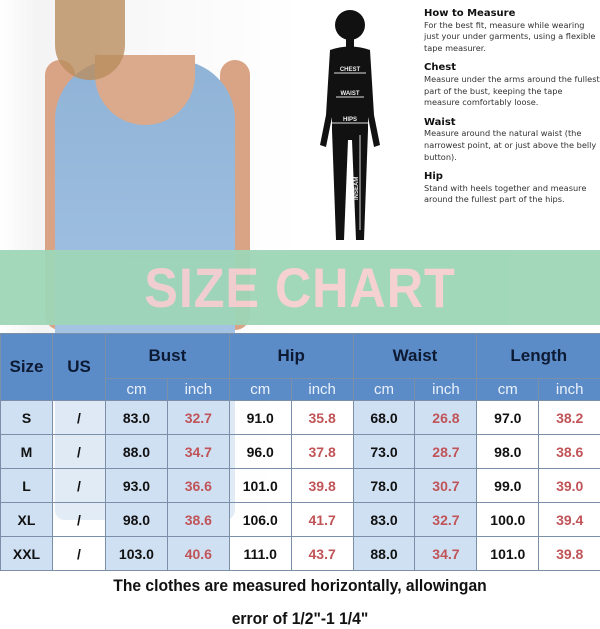 This screenshot has height=629, width=600. What do you see at coordinates (260, 452) in the screenshot?
I see `cm-cell: 96.0` at bounding box center [260, 452].